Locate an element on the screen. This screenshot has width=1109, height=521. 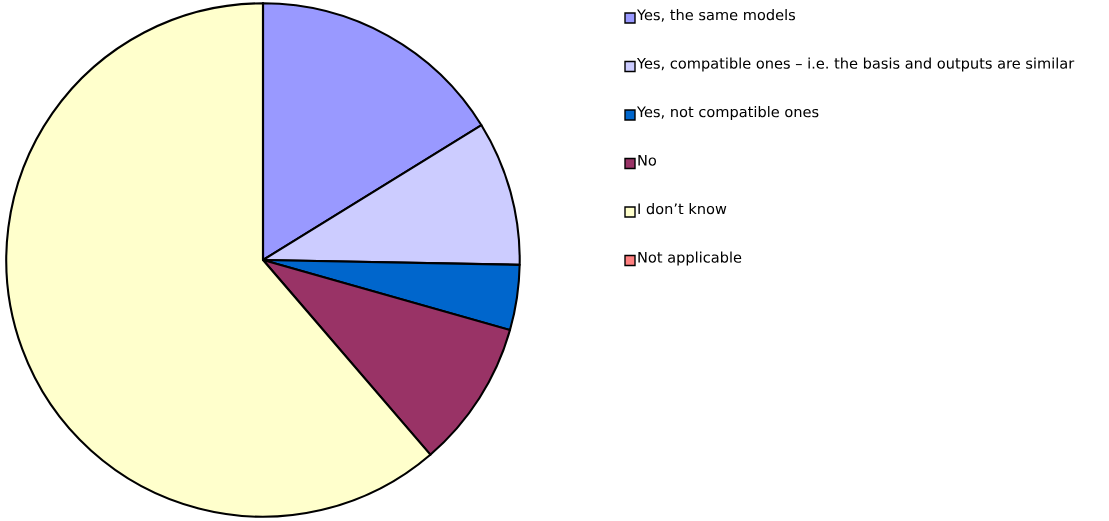
legend-label: Yes, the same models is located at coordinates (716, 15).